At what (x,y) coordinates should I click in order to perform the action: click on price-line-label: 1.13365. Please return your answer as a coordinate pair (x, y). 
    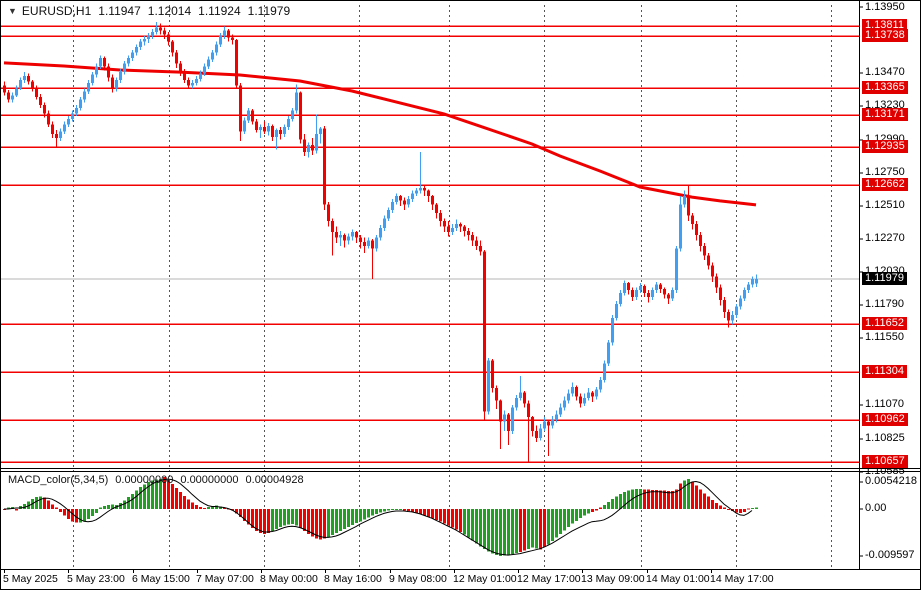
    Looking at the image, I should click on (885, 87).